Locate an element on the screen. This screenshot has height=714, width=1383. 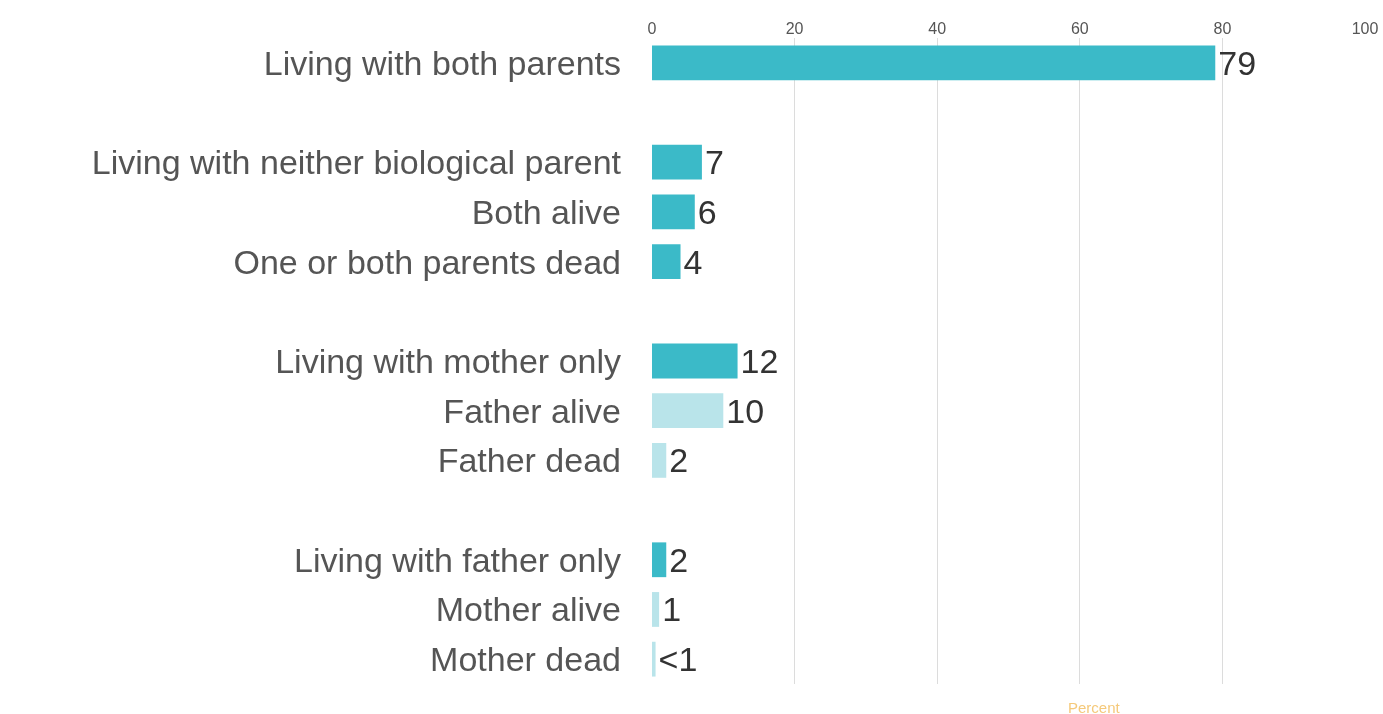
x-tick-label: 20 is located at coordinates (794, 28).